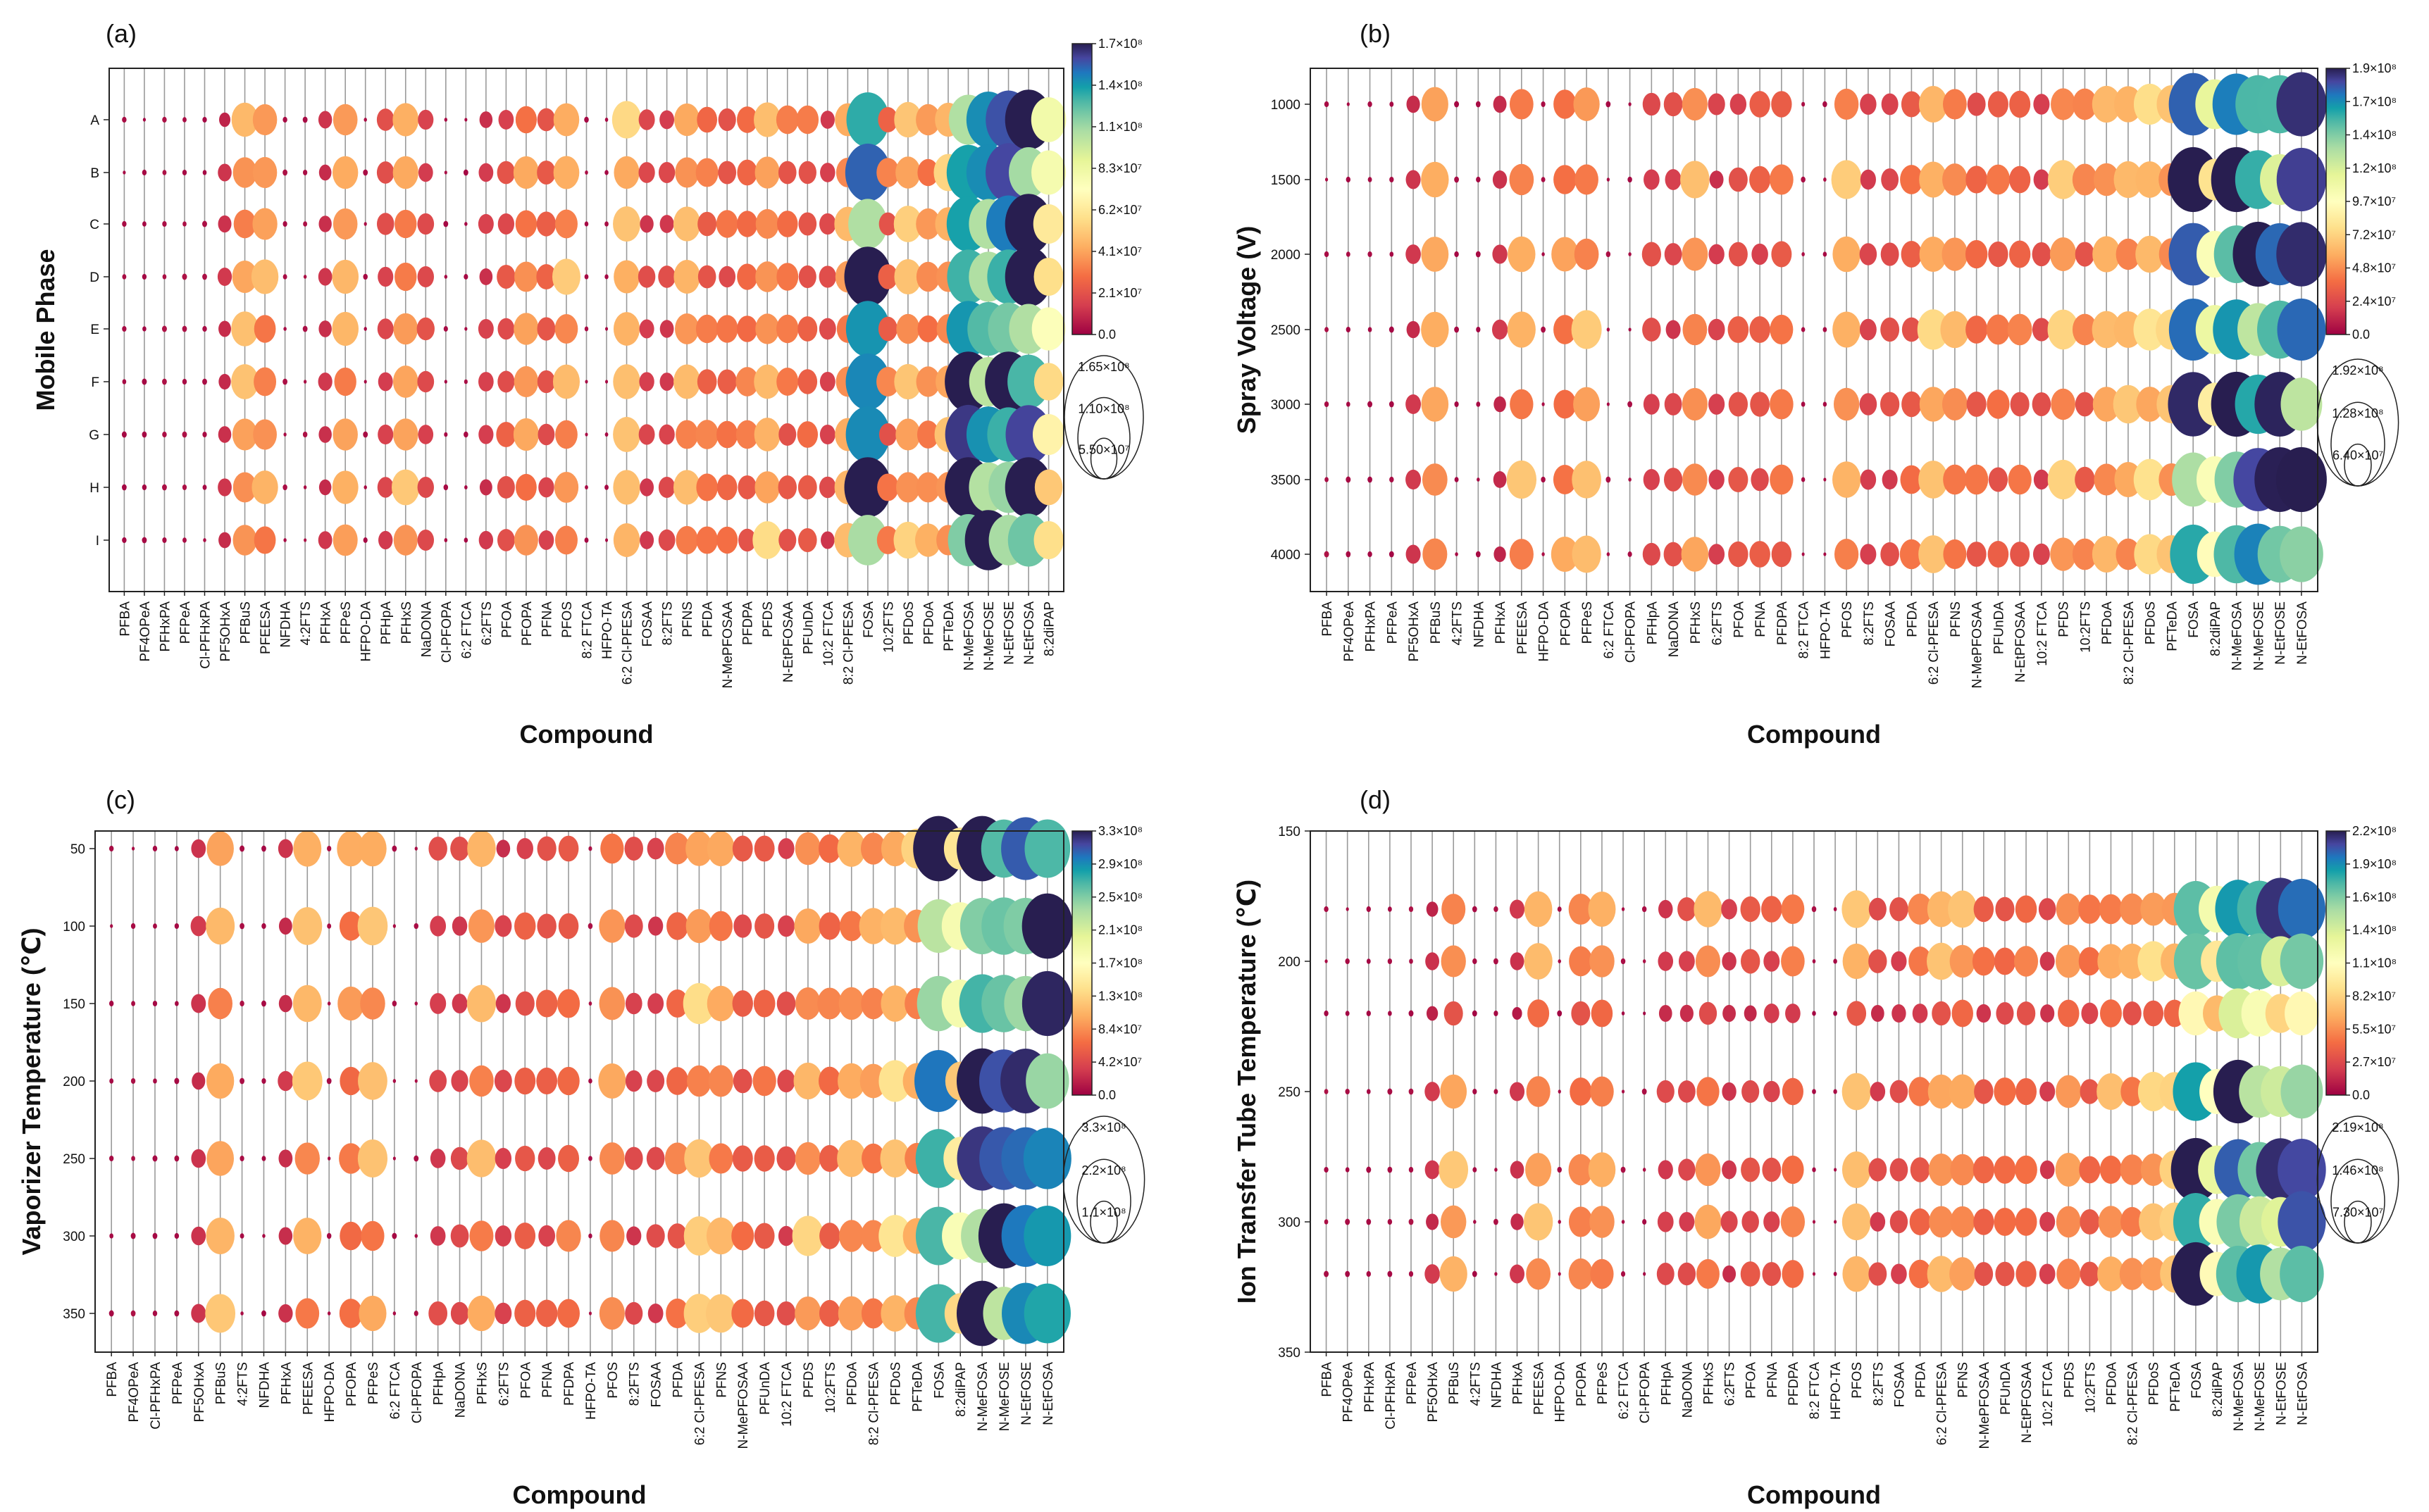  I want to click on bubble-8-2-ftca, so click(586, 540).